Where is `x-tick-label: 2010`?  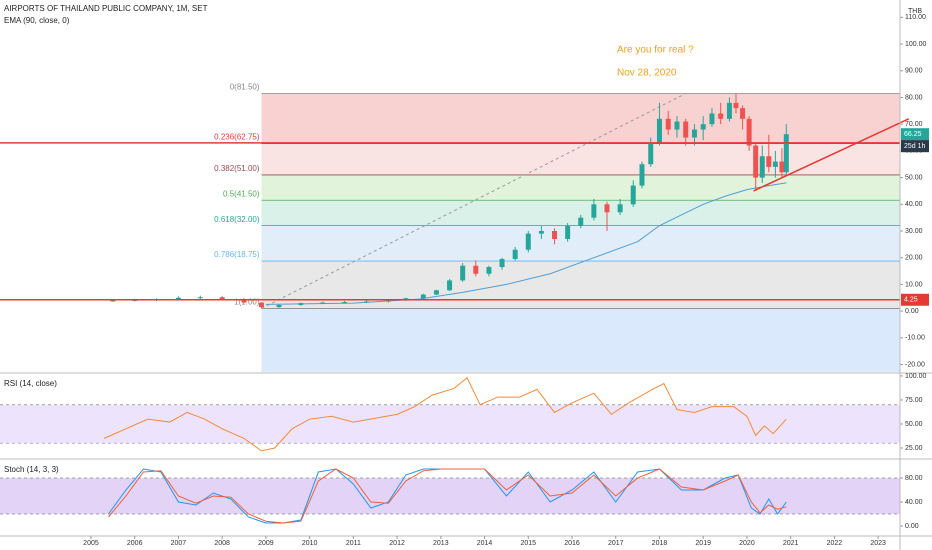 x-tick-label: 2010 is located at coordinates (310, 543).